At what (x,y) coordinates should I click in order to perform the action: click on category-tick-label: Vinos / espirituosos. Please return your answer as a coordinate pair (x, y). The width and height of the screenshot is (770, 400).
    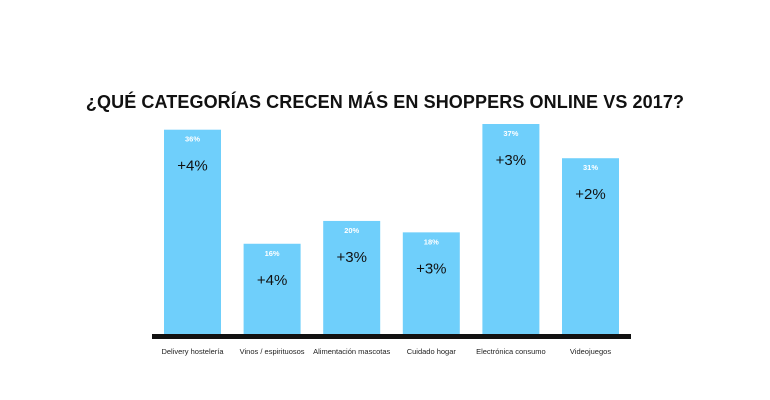
    Looking at the image, I should click on (272, 351).